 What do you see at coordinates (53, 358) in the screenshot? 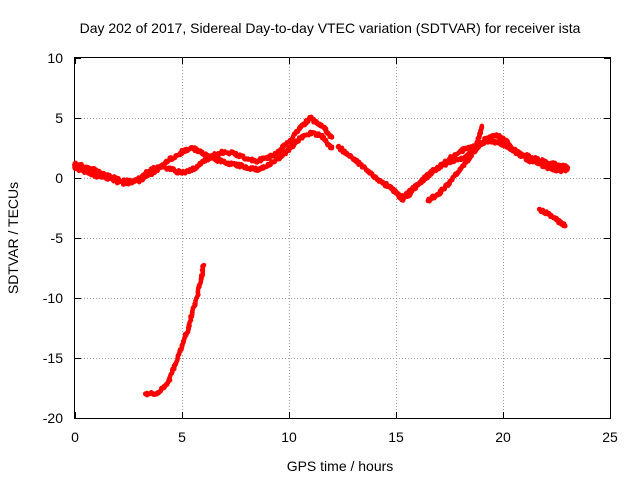
I see `y-tick-label: -15` at bounding box center [53, 358].